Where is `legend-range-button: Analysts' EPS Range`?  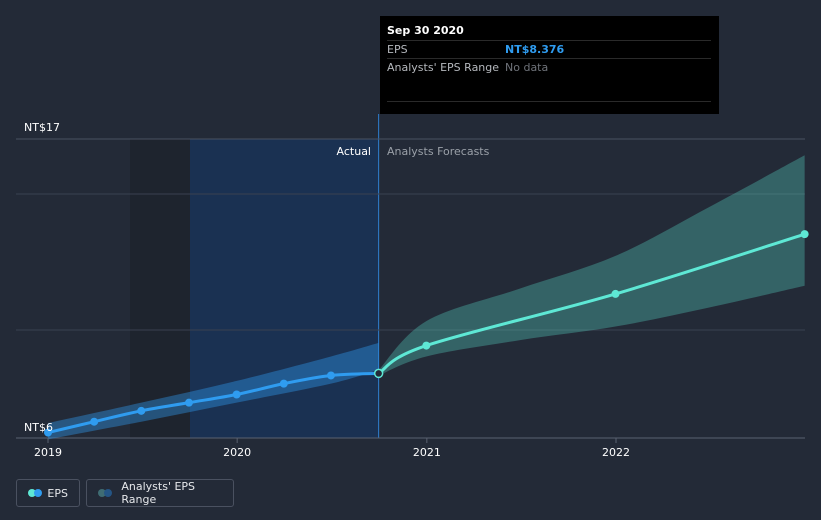 legend-range-button: Analysts' EPS Range is located at coordinates (160, 493).